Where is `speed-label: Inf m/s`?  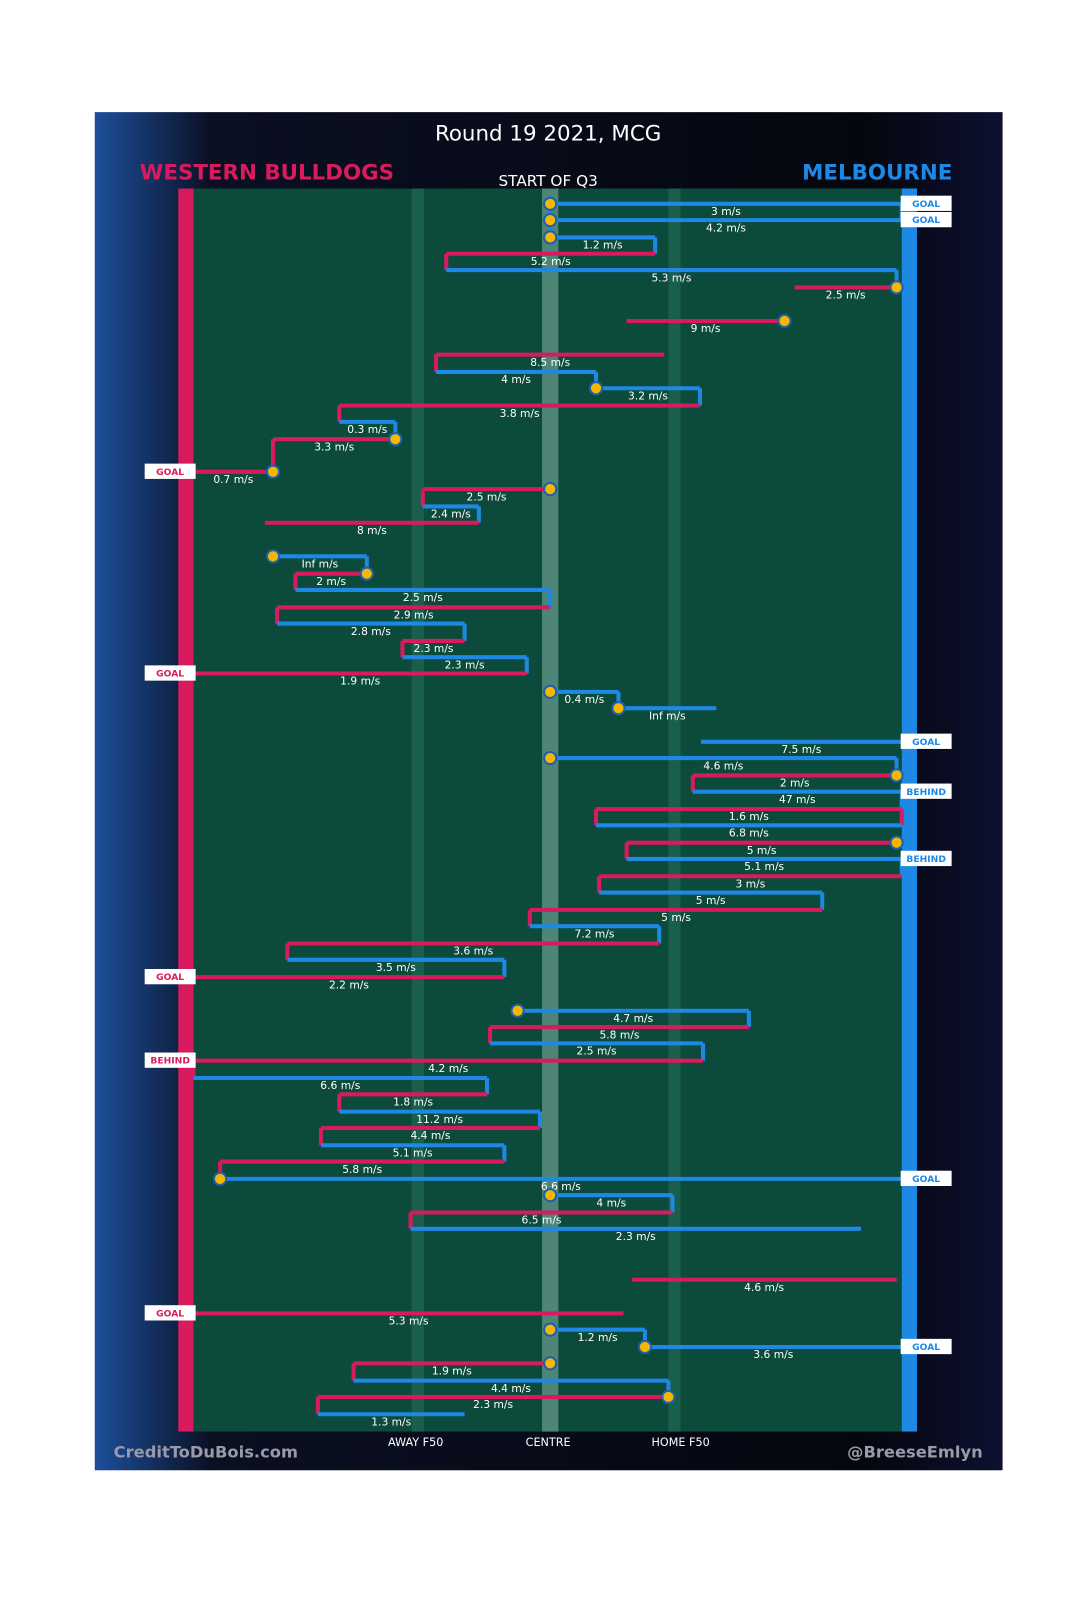
speed-label: Inf m/s is located at coordinates (667, 715).